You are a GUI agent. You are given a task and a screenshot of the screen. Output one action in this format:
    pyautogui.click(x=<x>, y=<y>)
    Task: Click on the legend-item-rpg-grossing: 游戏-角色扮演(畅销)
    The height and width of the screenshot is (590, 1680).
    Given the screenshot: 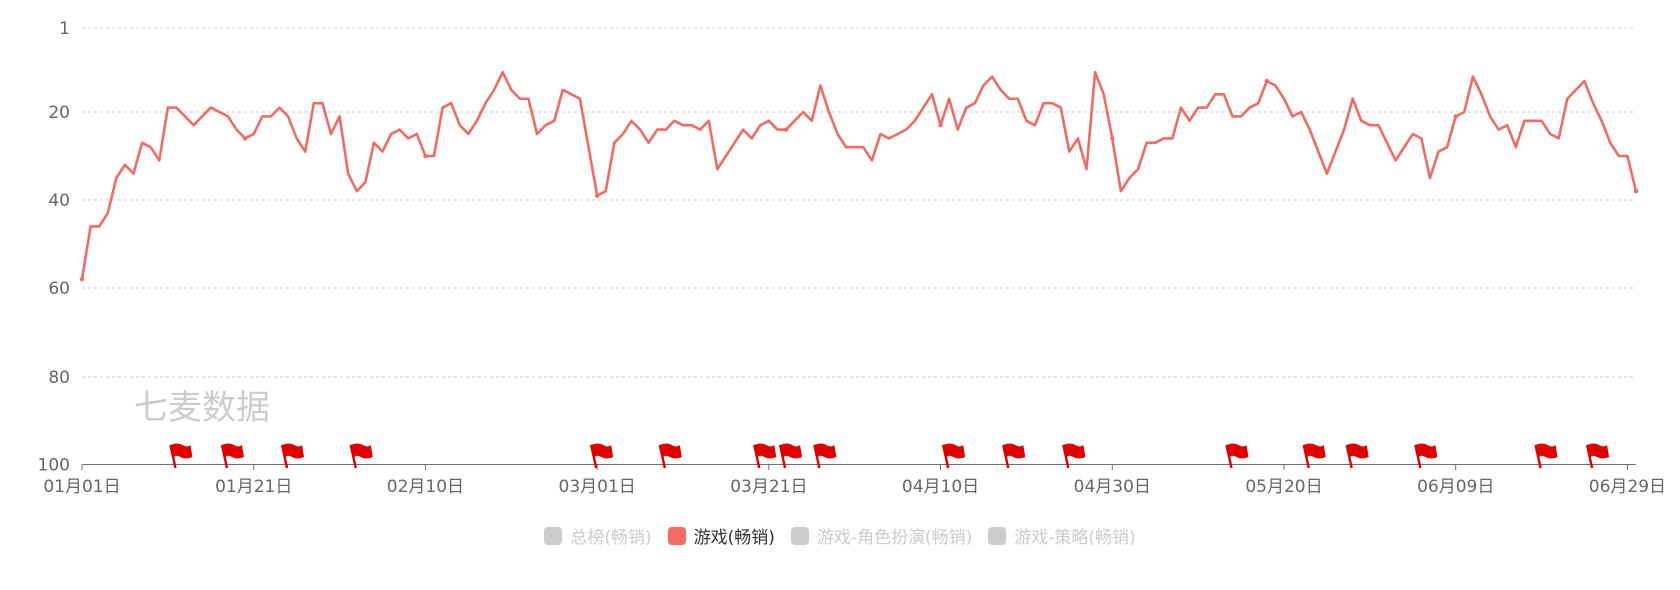 What is the action you would take?
    pyautogui.click(x=881, y=535)
    